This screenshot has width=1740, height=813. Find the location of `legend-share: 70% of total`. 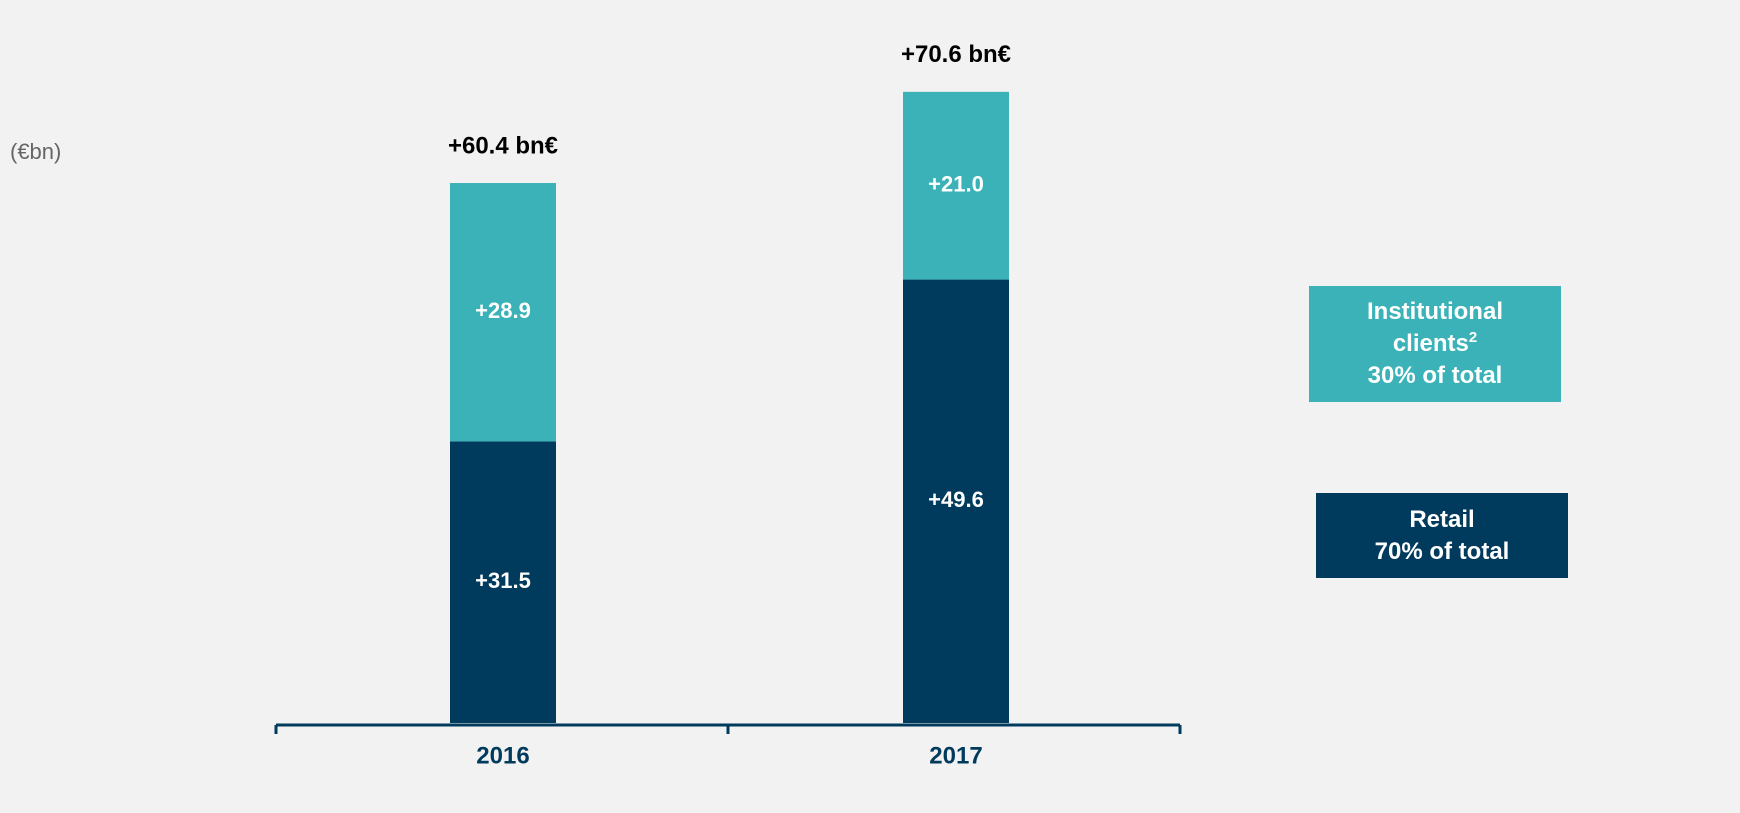

legend-share: 70% of total is located at coordinates (1442, 551).